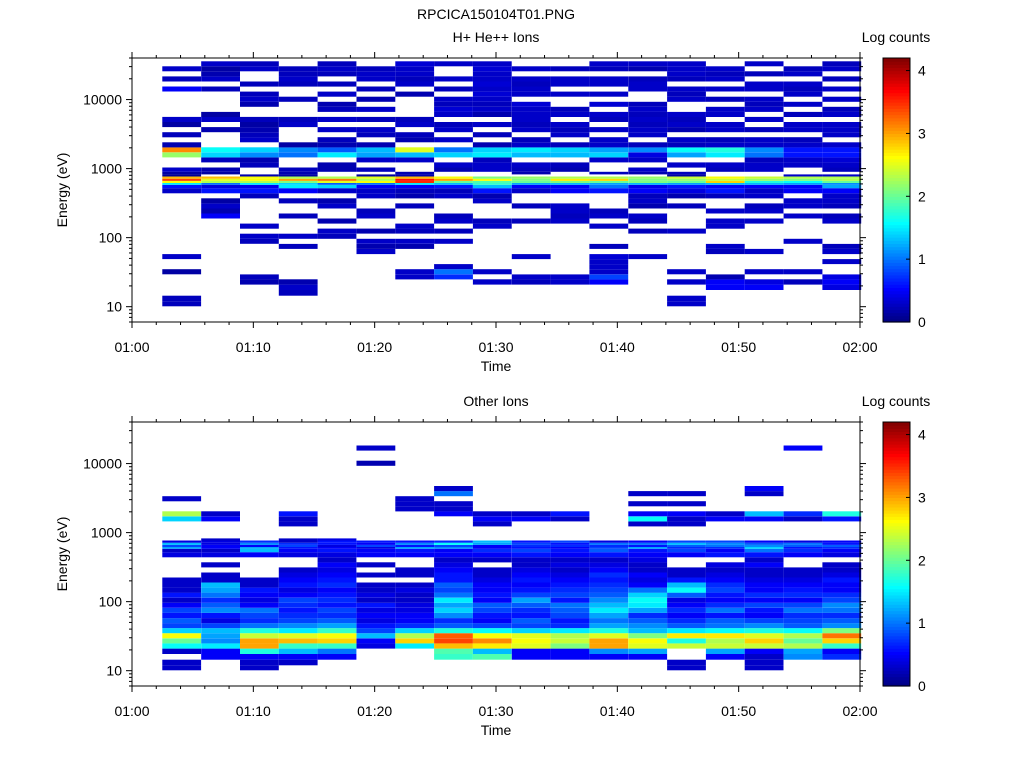 This screenshot has height=768, width=1024. I want to click on x-tick-label: 02:00, so click(859, 347).